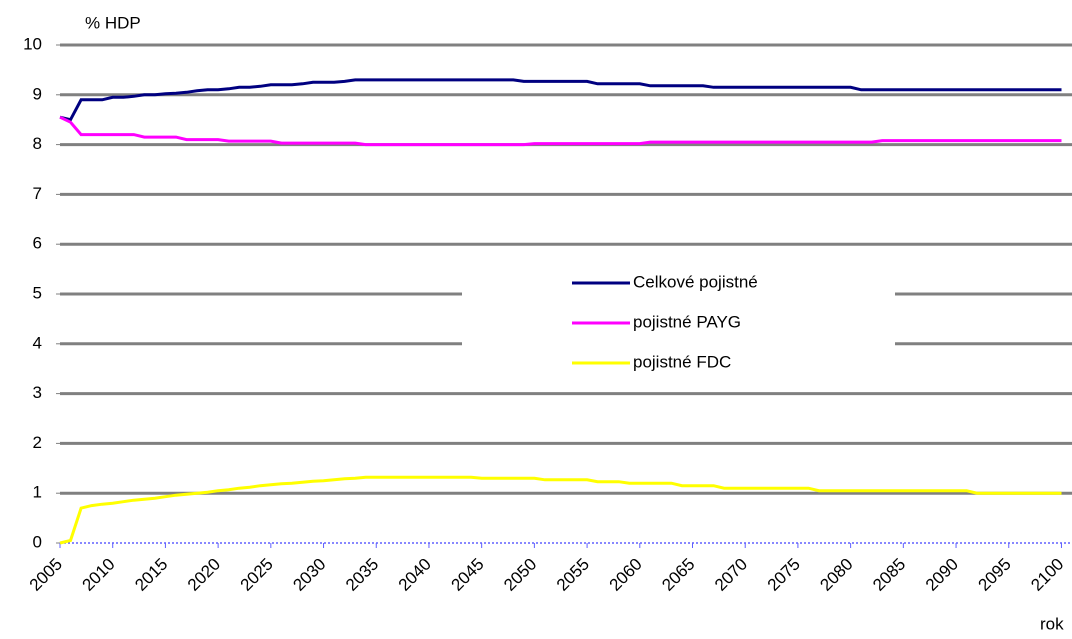  I want to click on x-tick-label: 2030, so click(309, 575).